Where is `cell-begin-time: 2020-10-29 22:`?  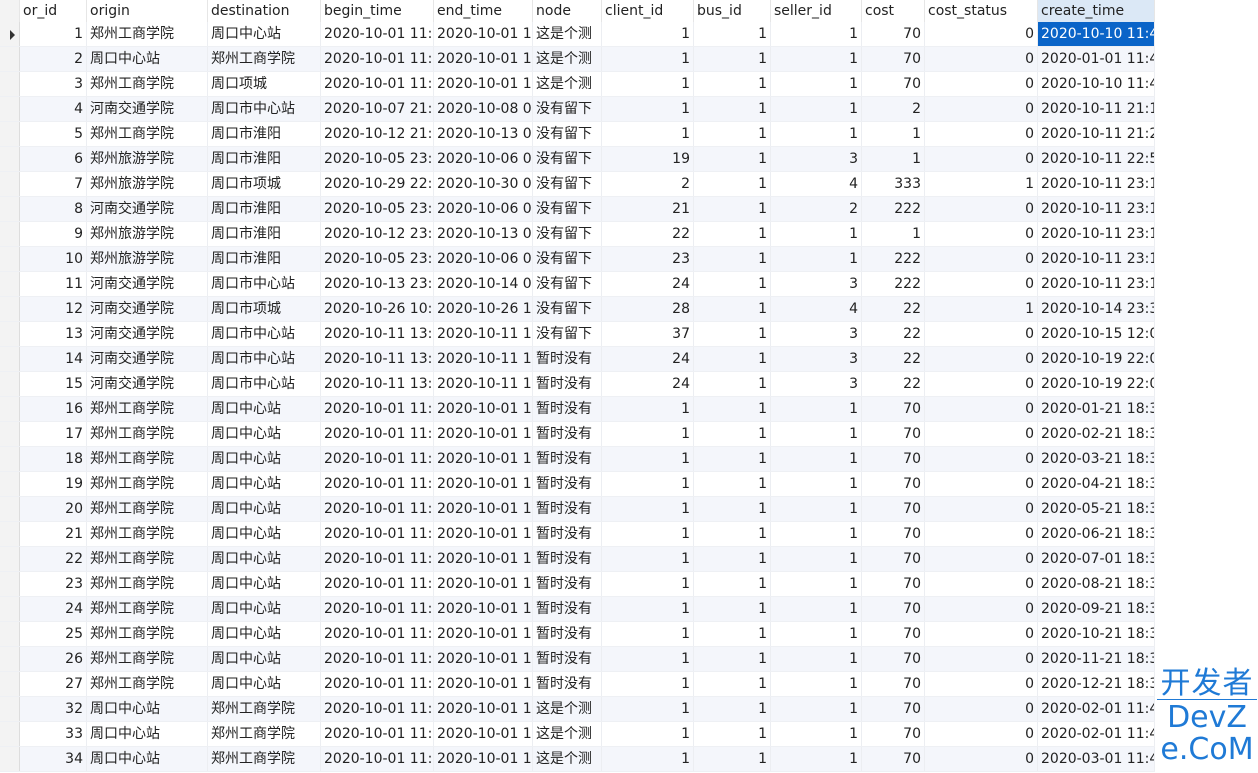 cell-begin-time: 2020-10-29 22: is located at coordinates (377, 184).